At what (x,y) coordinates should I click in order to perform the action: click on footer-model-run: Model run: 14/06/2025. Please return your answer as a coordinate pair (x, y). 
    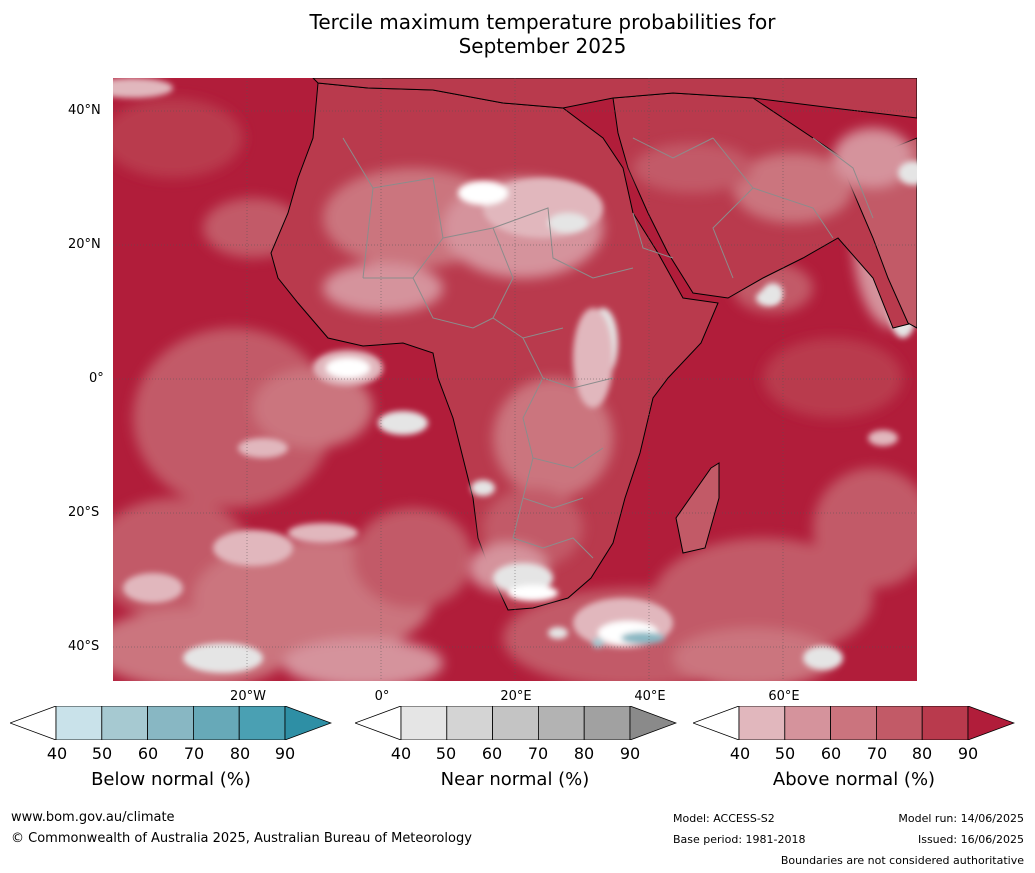
    Looking at the image, I should click on (961, 818).